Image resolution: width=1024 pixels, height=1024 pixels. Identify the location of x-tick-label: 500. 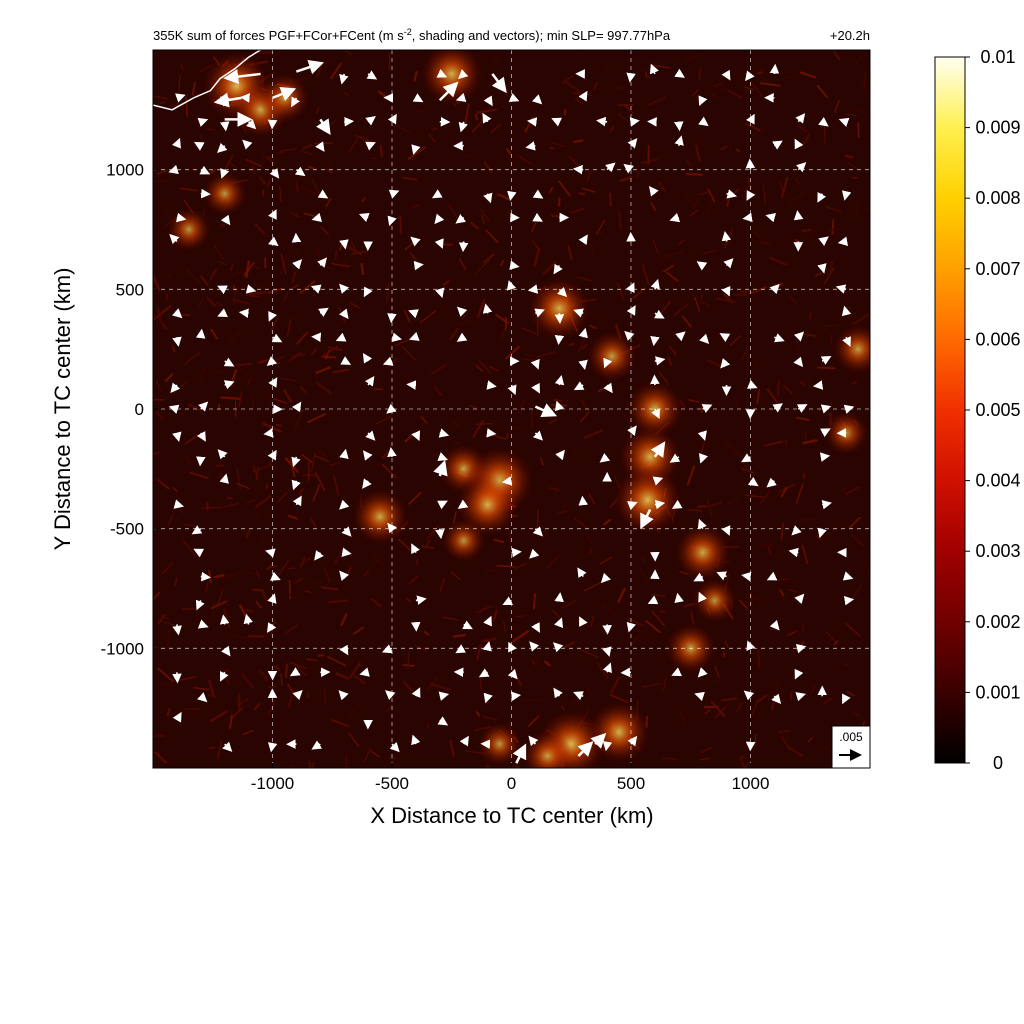
(631, 783).